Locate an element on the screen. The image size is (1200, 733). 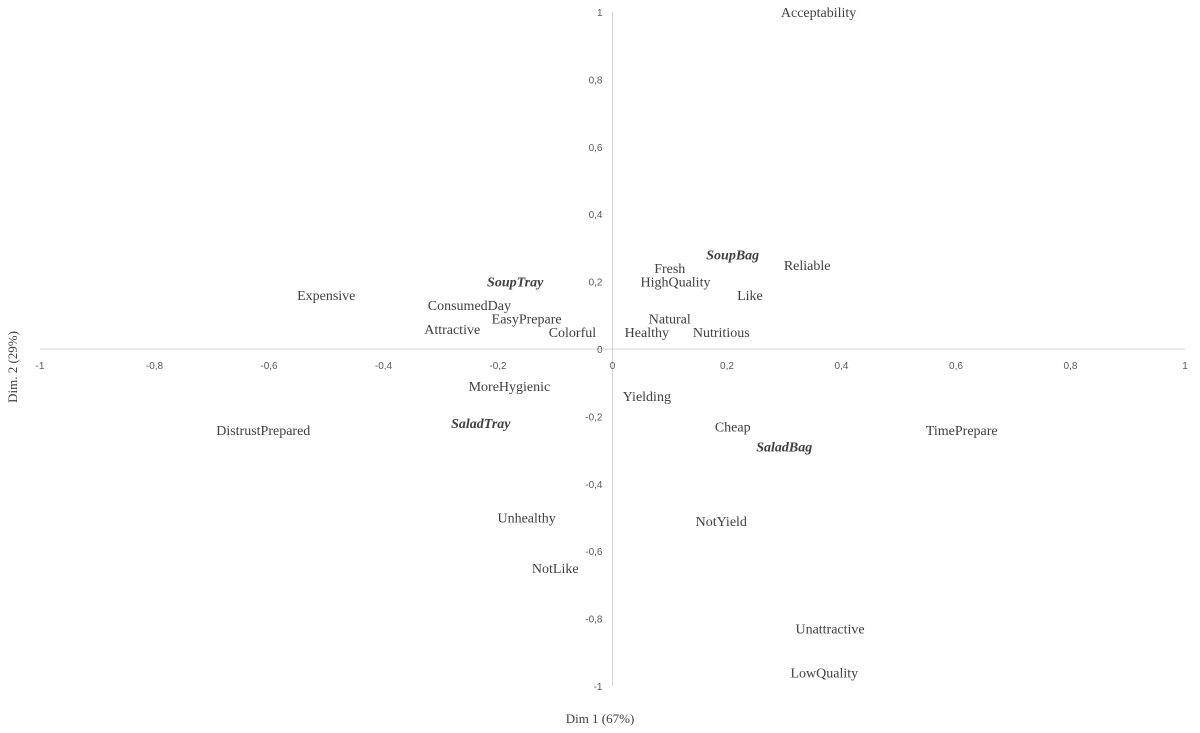
y-tick-label: 0,8 is located at coordinates (596, 80).